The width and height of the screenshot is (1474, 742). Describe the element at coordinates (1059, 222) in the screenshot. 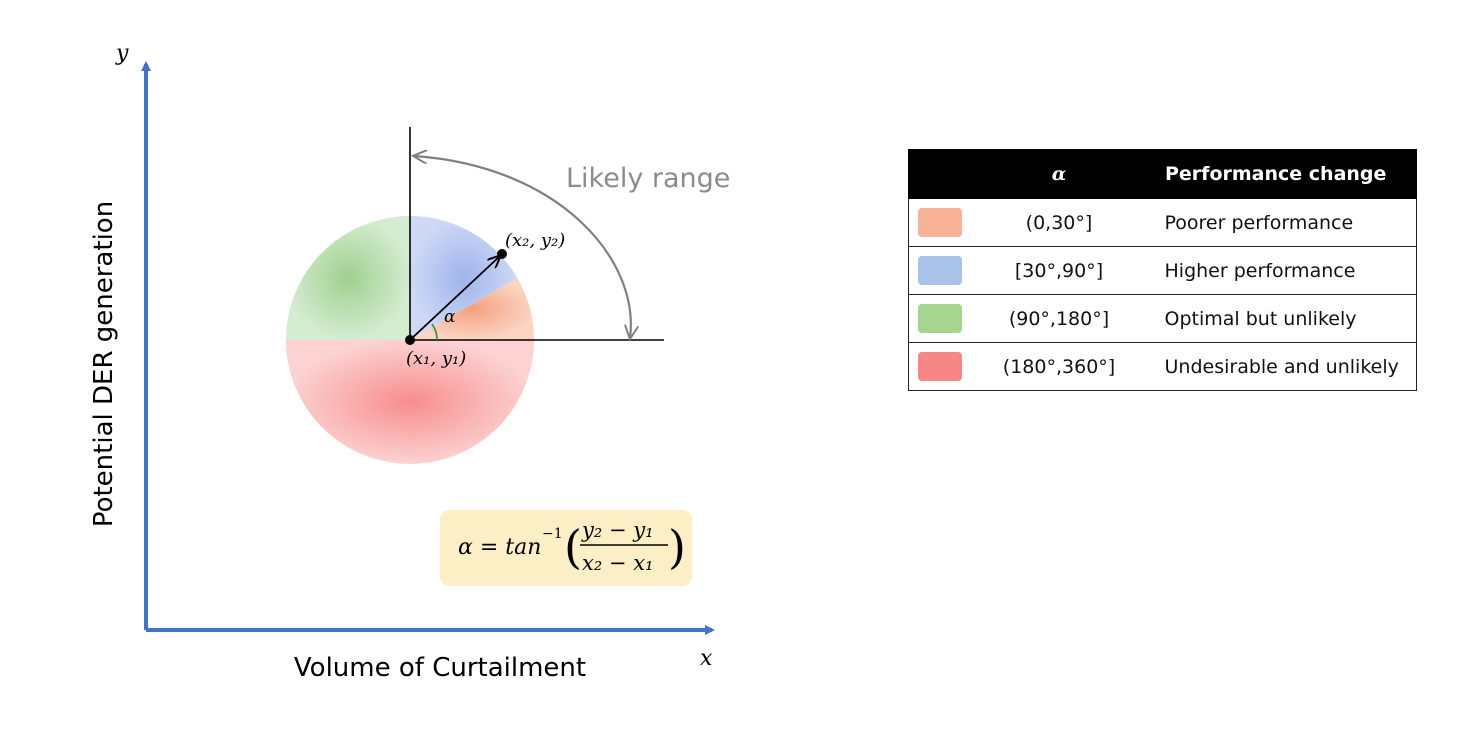

I see `legend-range: (0,30°]` at that location.